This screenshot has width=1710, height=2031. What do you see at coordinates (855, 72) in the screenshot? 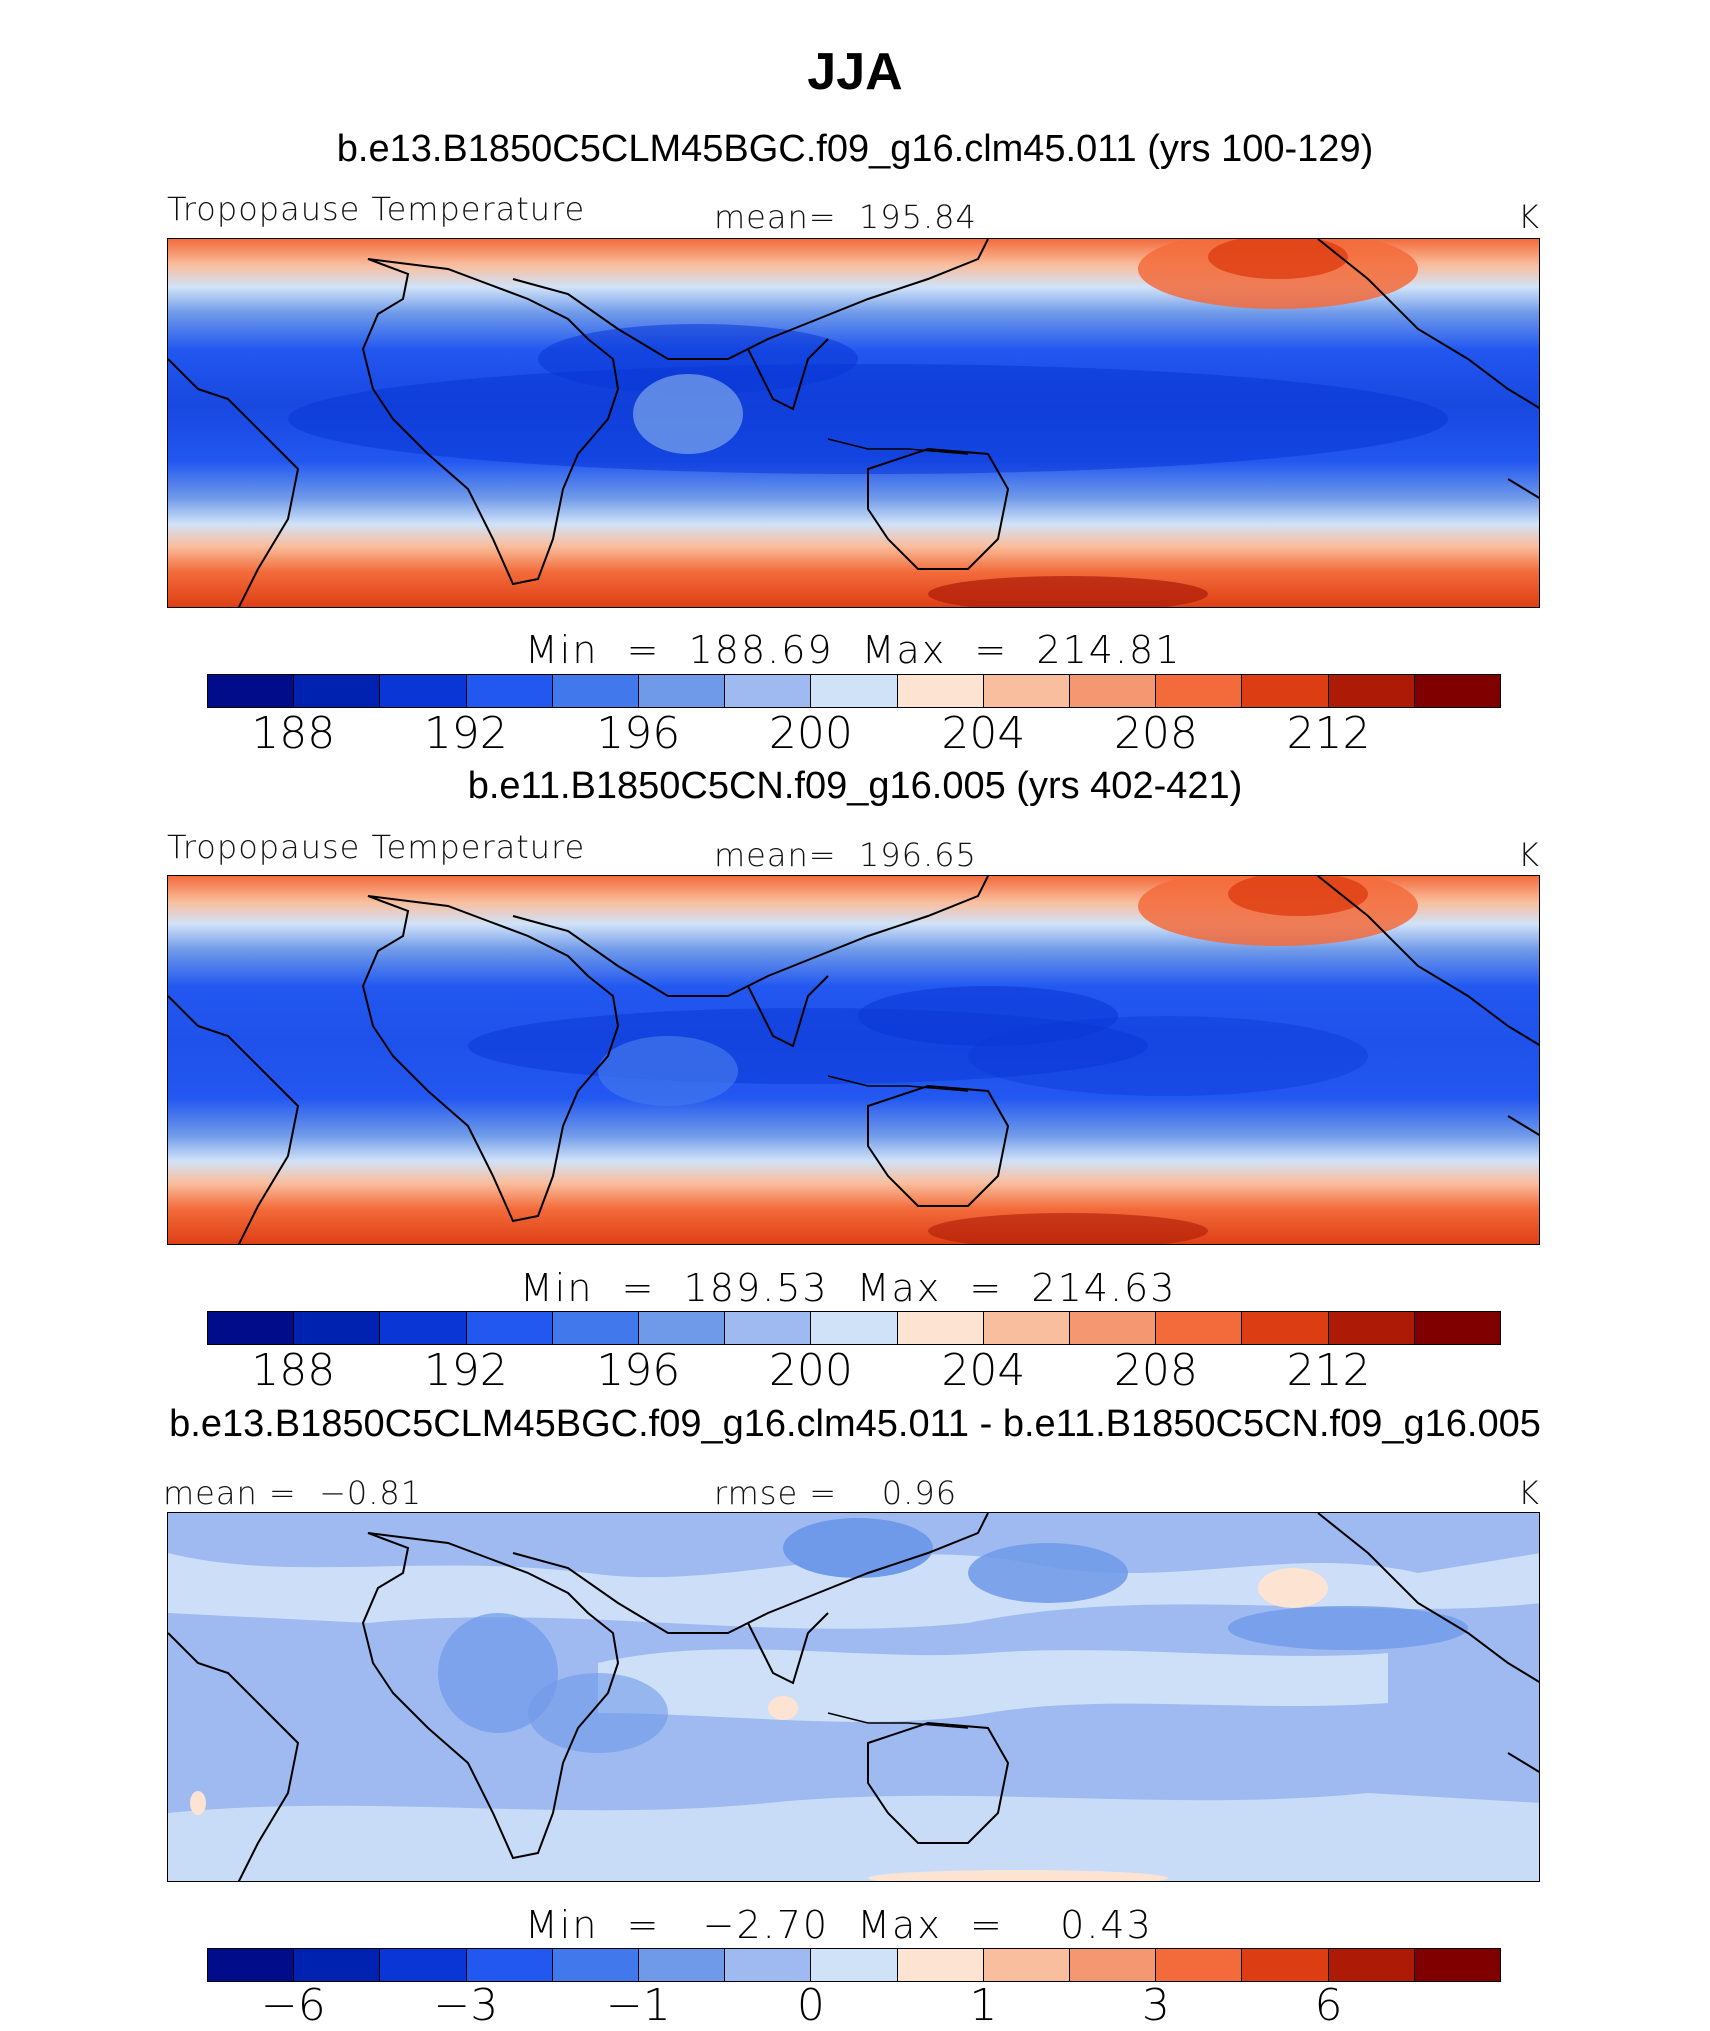
I see `page-title: JJA` at bounding box center [855, 72].